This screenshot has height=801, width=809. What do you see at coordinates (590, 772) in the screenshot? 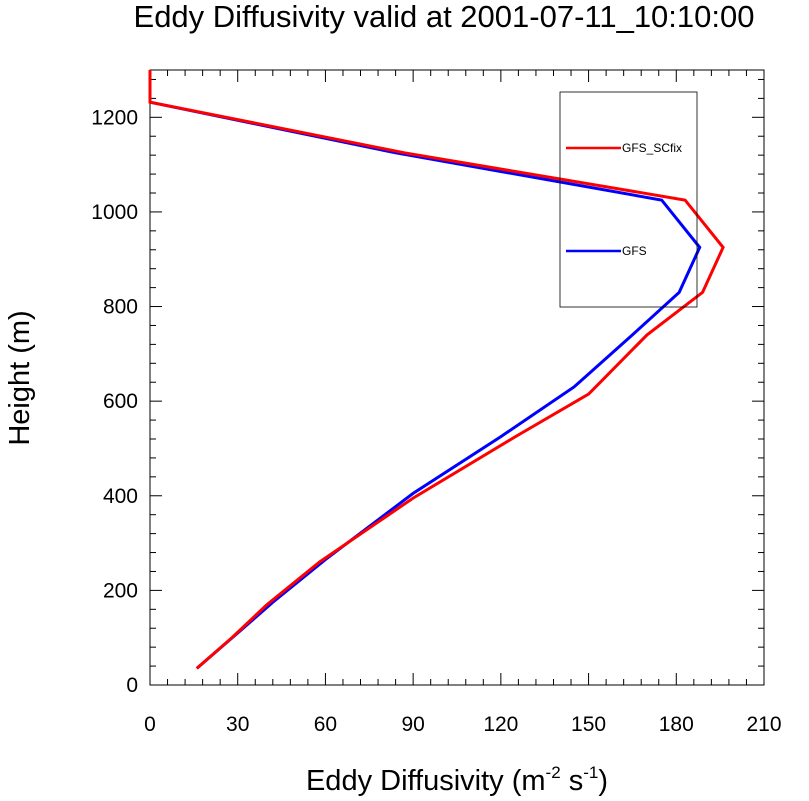
I see `x-axis-label-sup2: -1` at bounding box center [590, 772].